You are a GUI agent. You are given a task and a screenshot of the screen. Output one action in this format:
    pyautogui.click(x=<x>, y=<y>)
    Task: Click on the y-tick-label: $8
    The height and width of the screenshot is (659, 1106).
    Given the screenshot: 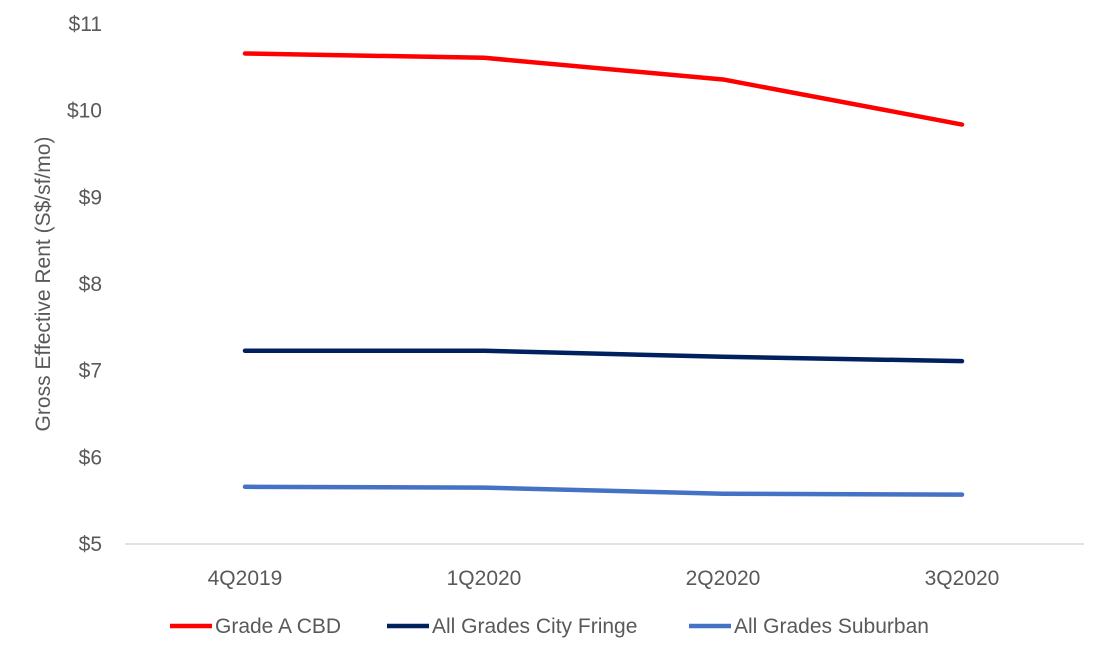 What is the action you would take?
    pyautogui.click(x=90, y=284)
    